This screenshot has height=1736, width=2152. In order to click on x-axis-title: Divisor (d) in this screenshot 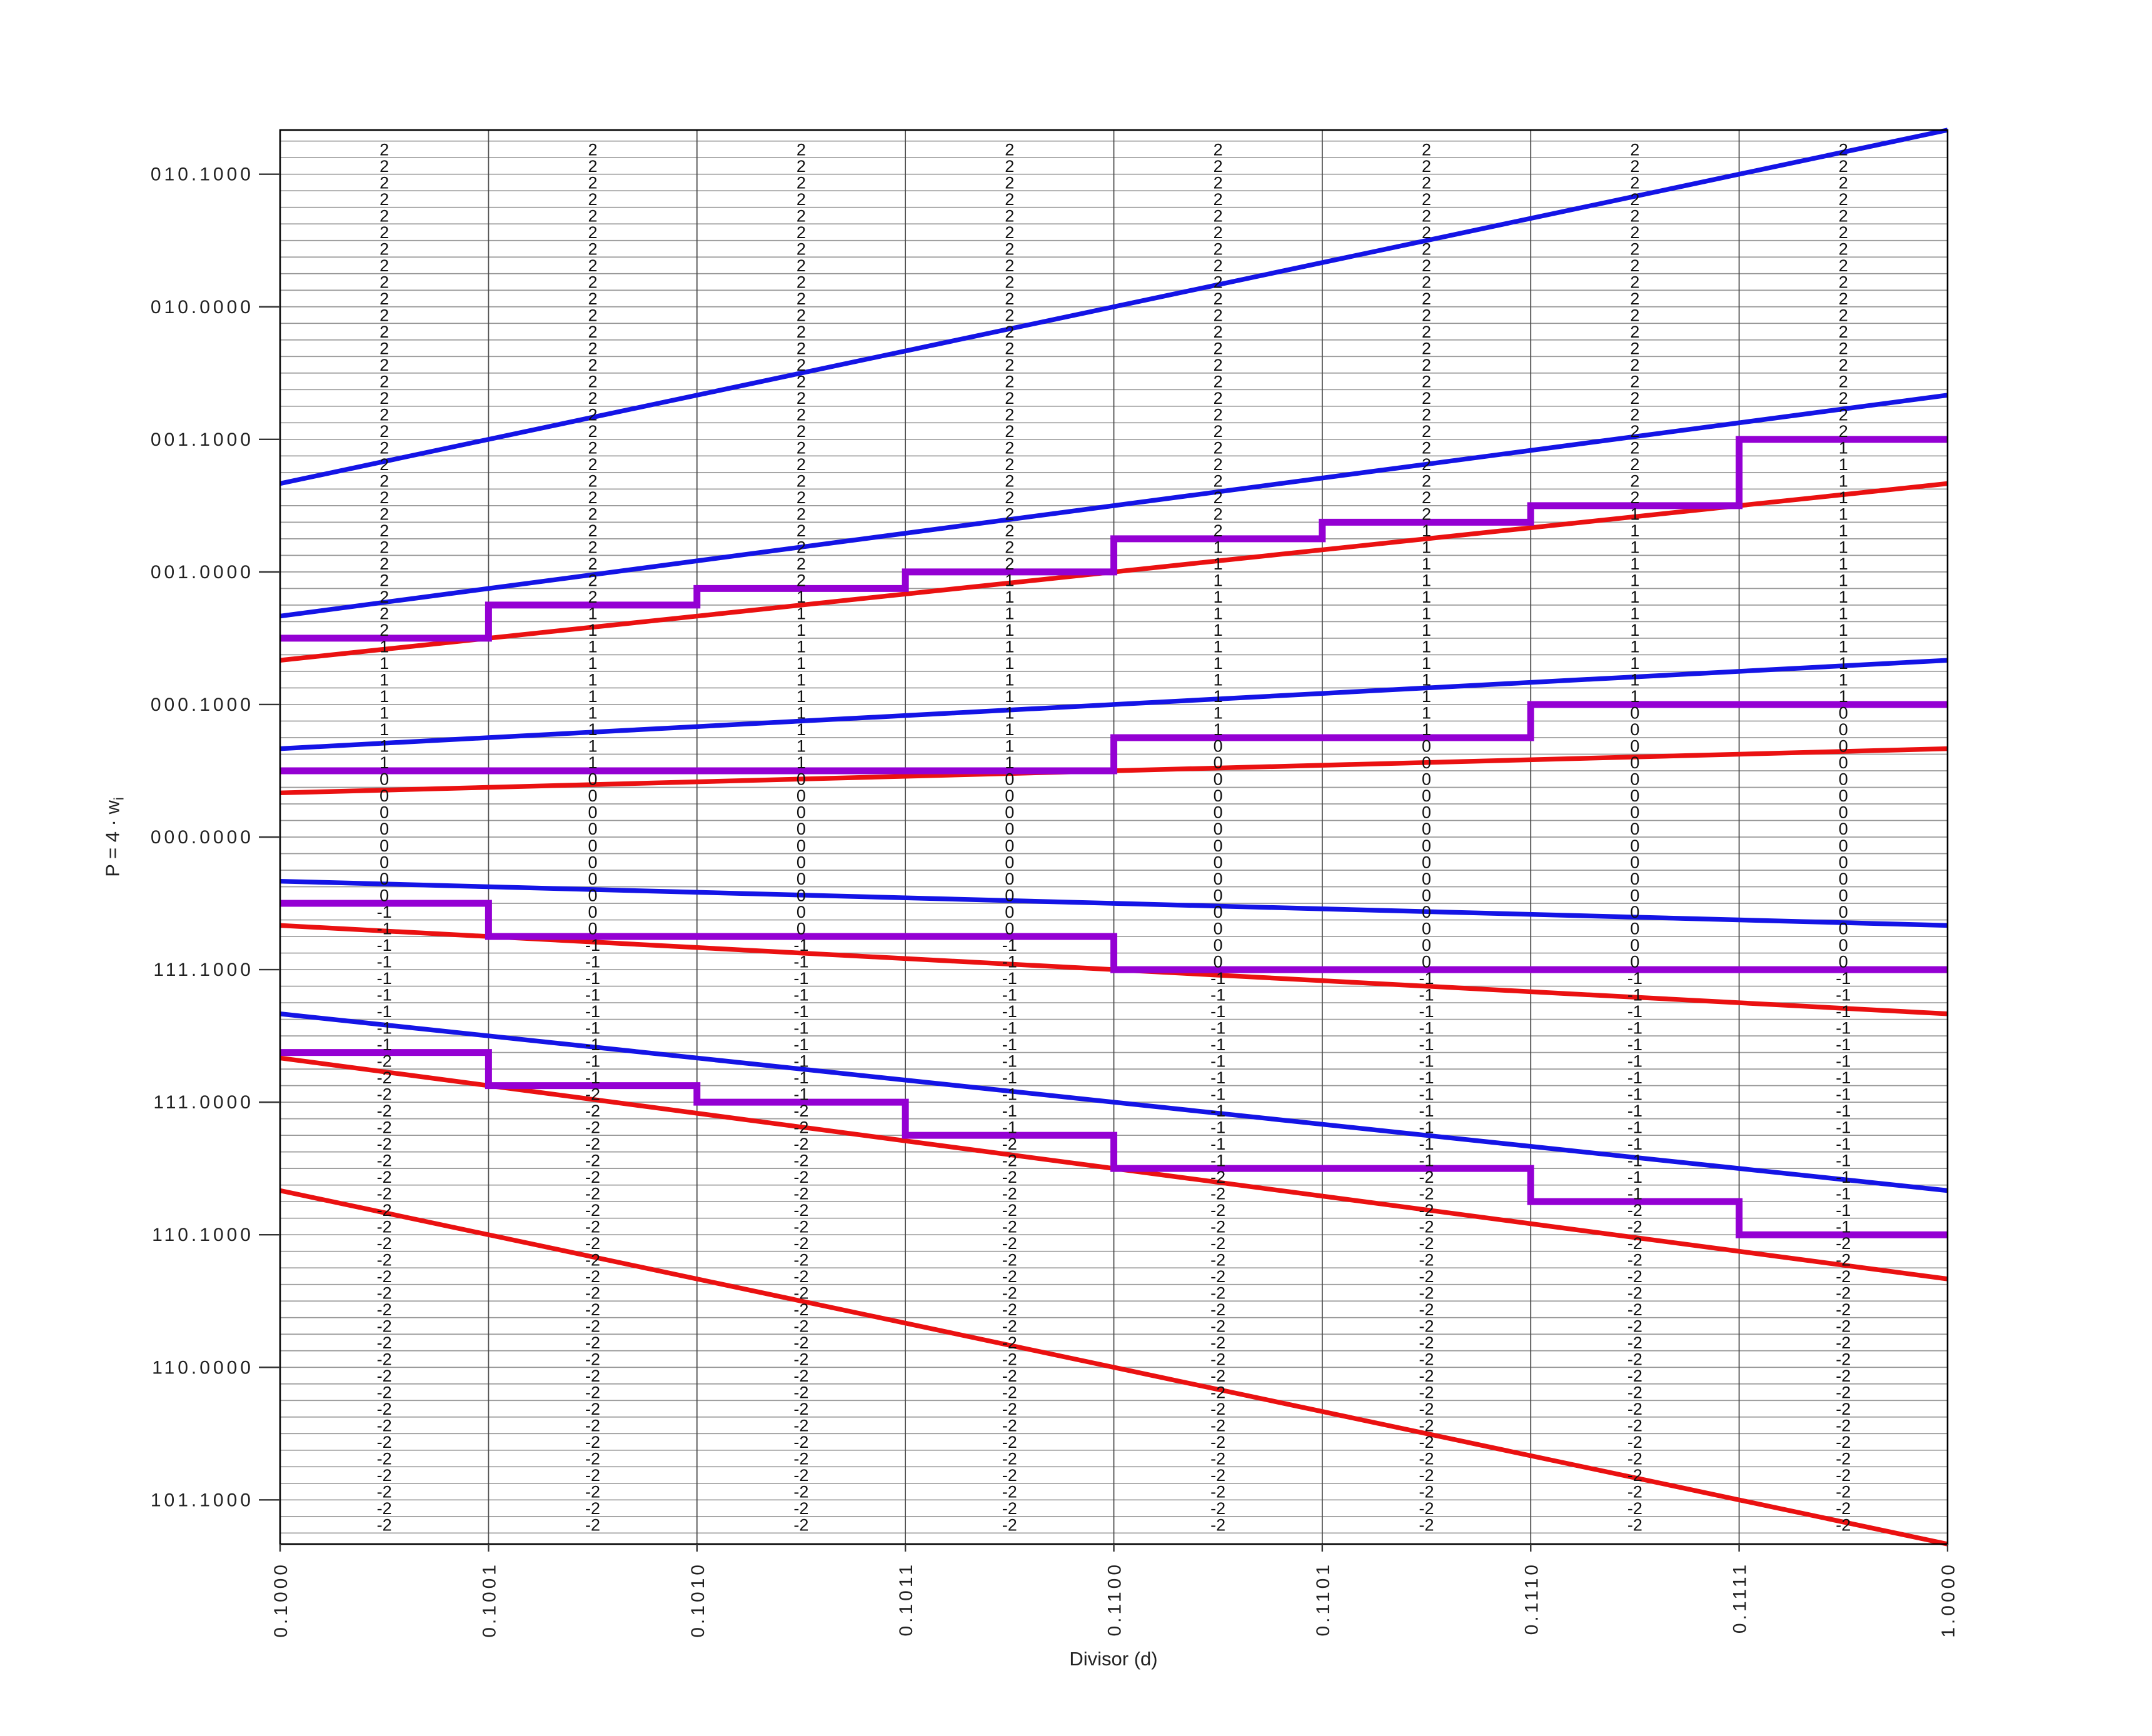, I will do `click(1113, 1659)`.